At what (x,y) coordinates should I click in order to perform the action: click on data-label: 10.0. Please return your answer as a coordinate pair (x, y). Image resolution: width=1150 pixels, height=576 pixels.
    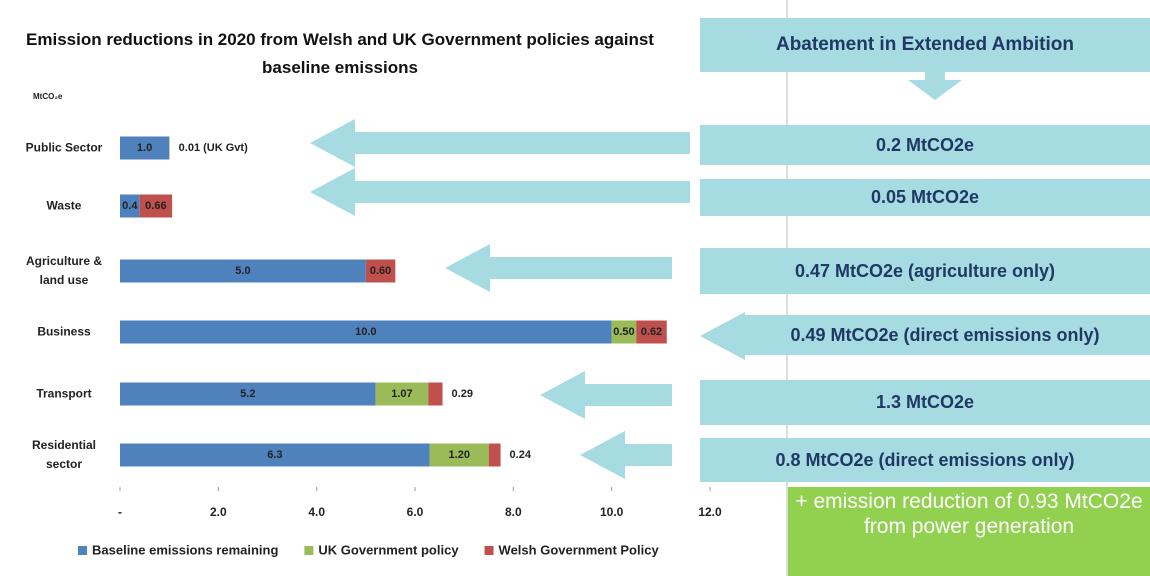
    Looking at the image, I should click on (365, 332).